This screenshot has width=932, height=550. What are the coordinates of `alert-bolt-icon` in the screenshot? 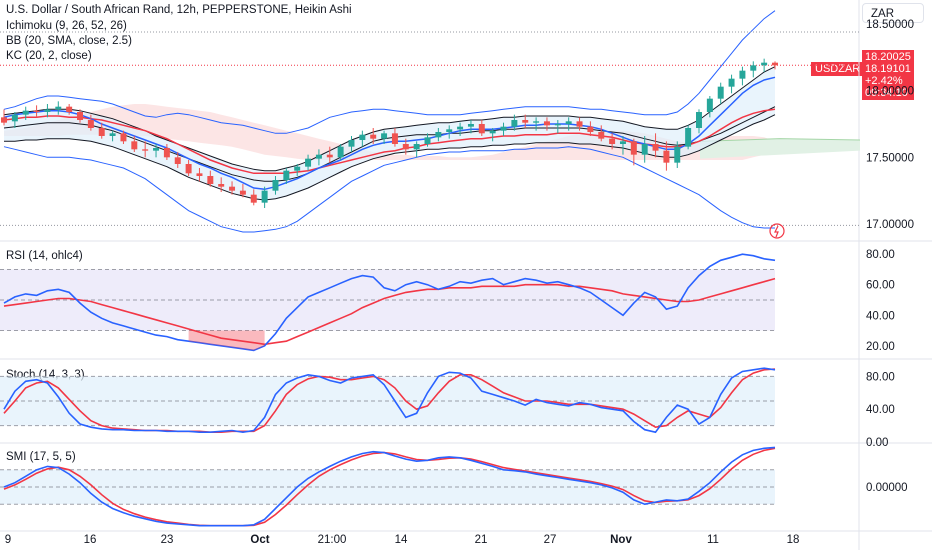 It's located at (777, 231).